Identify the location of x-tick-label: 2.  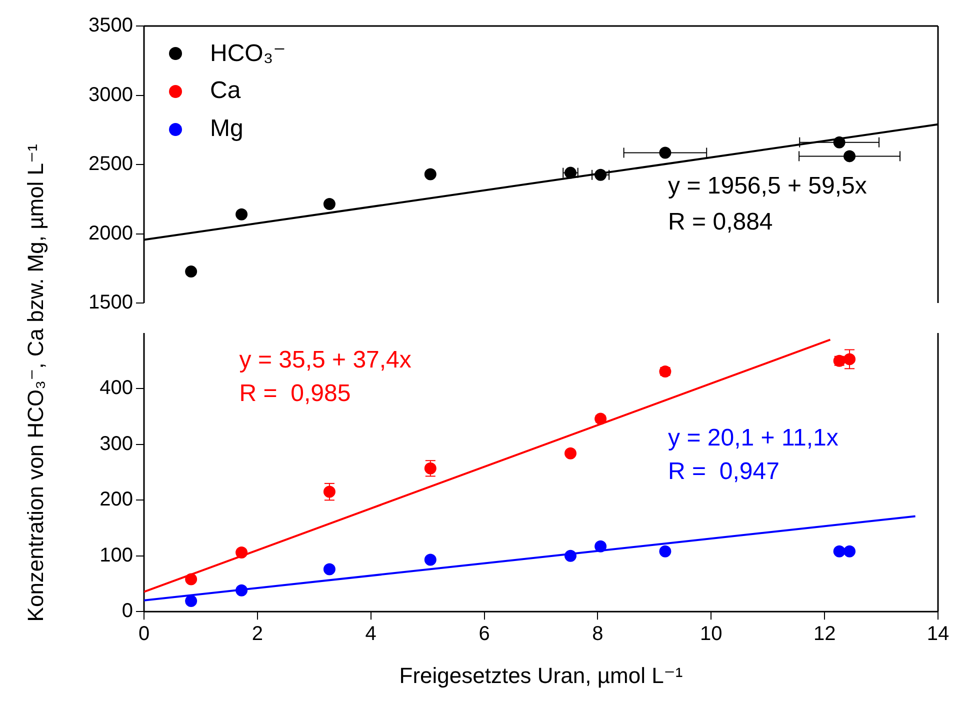
(257, 634).